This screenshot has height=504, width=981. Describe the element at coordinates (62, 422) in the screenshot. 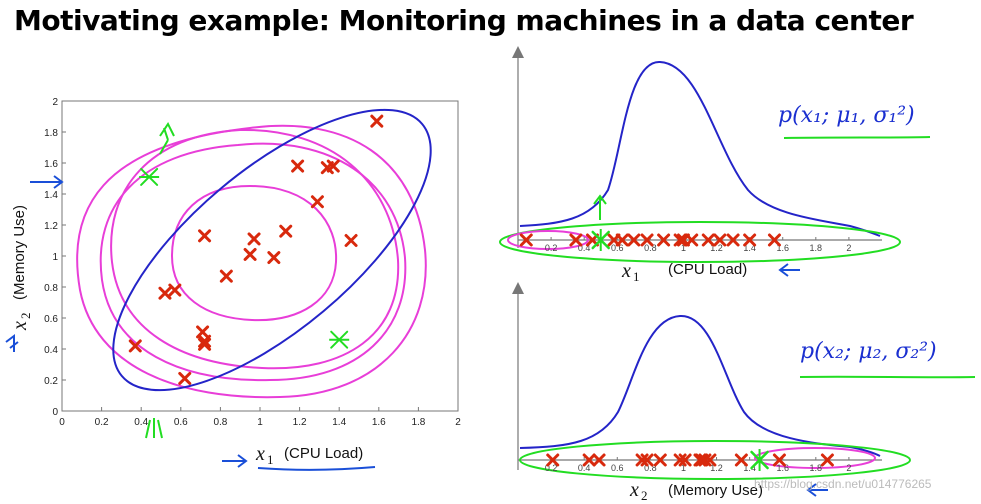

I see `scatter-x-tick-label: 0` at that location.